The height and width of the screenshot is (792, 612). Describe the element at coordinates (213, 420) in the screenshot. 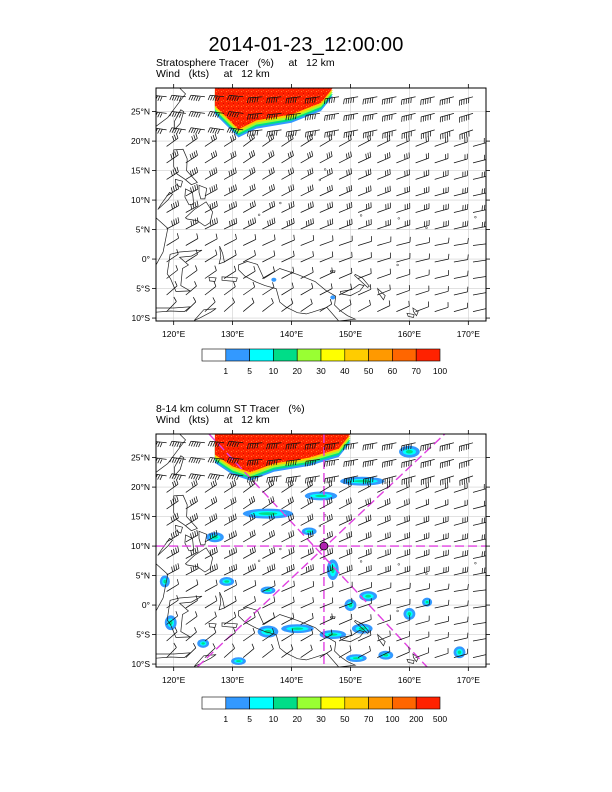

I see `bottom-panel-label-2: Wind (kts) at 12 km` at that location.